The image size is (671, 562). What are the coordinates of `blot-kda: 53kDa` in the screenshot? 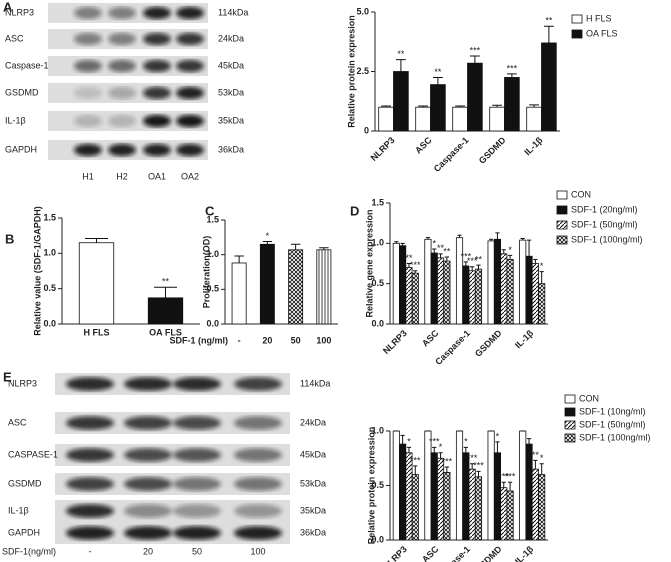 It's located at (231, 92).